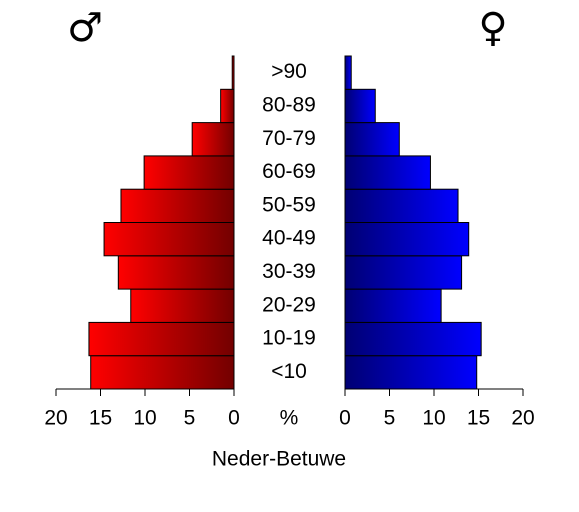 This screenshot has height=512, width=579. I want to click on category-label: 20-29, so click(289, 304).